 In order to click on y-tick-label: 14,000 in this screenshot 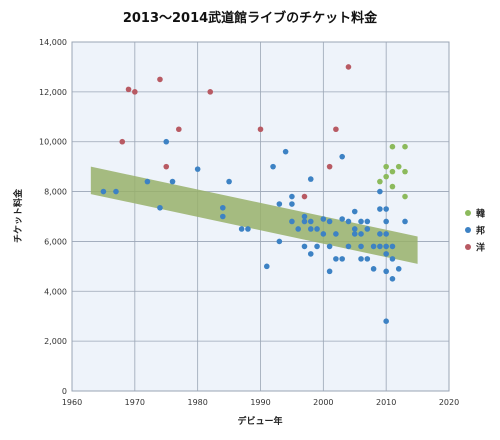, I will do `click(53, 42)`.